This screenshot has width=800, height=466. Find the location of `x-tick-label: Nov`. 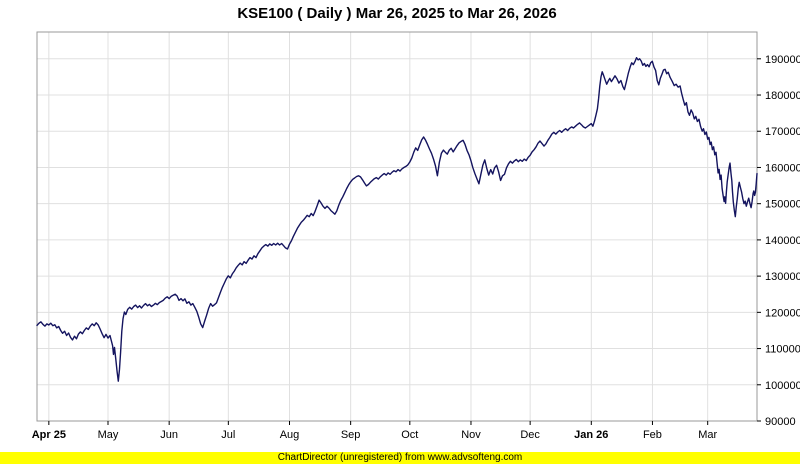

x-tick-label: Nov is located at coordinates (471, 435).